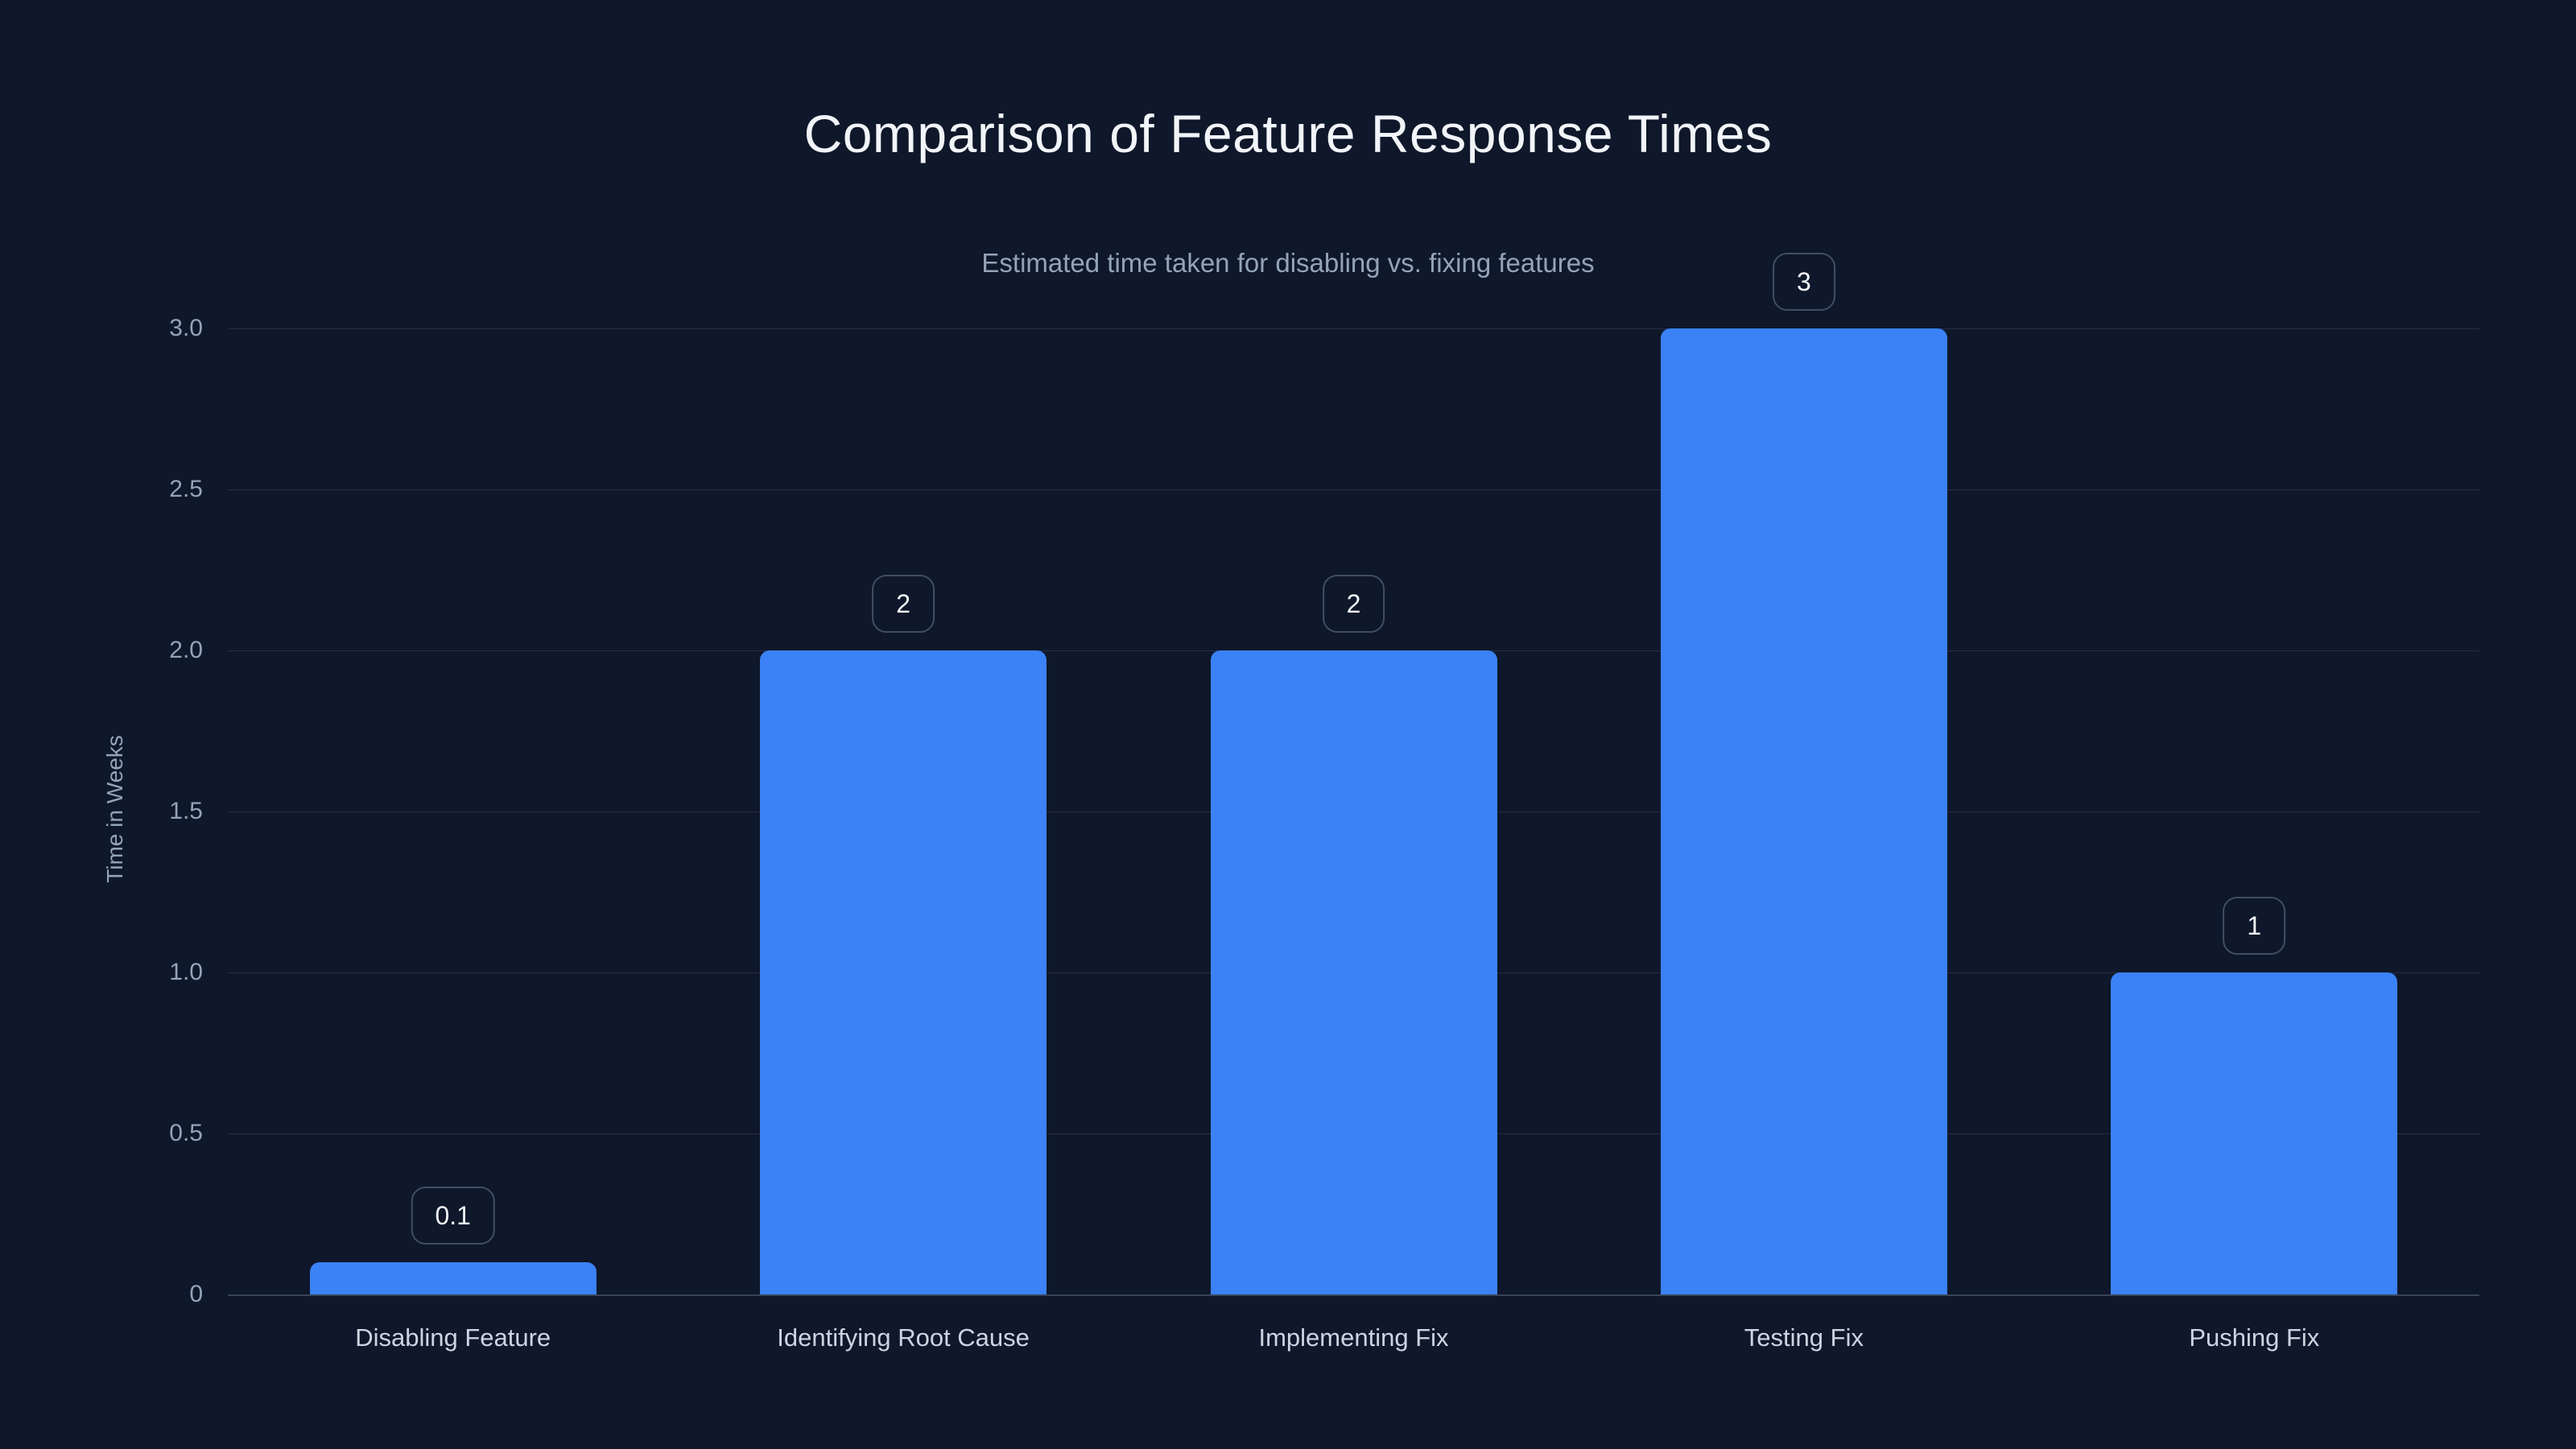 The image size is (2576, 1449). Describe the element at coordinates (186, 650) in the screenshot. I see `y-tick-label: 2.0` at that location.